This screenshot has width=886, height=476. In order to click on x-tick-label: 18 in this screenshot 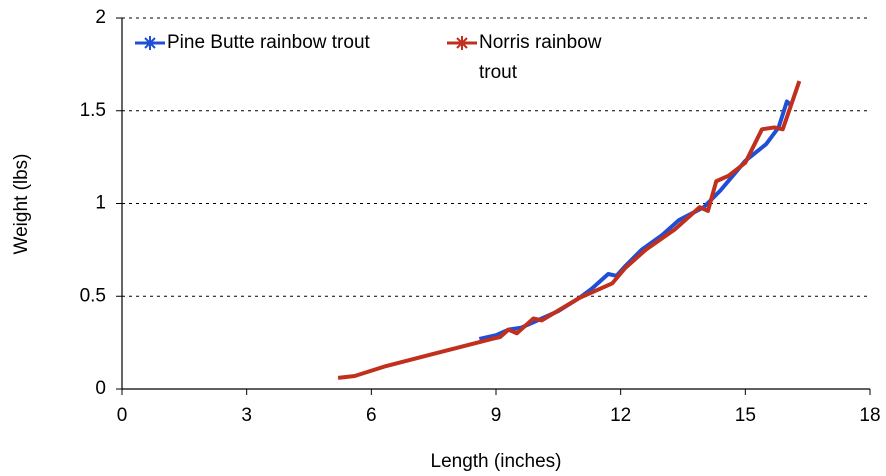, I will do `click(869, 415)`.